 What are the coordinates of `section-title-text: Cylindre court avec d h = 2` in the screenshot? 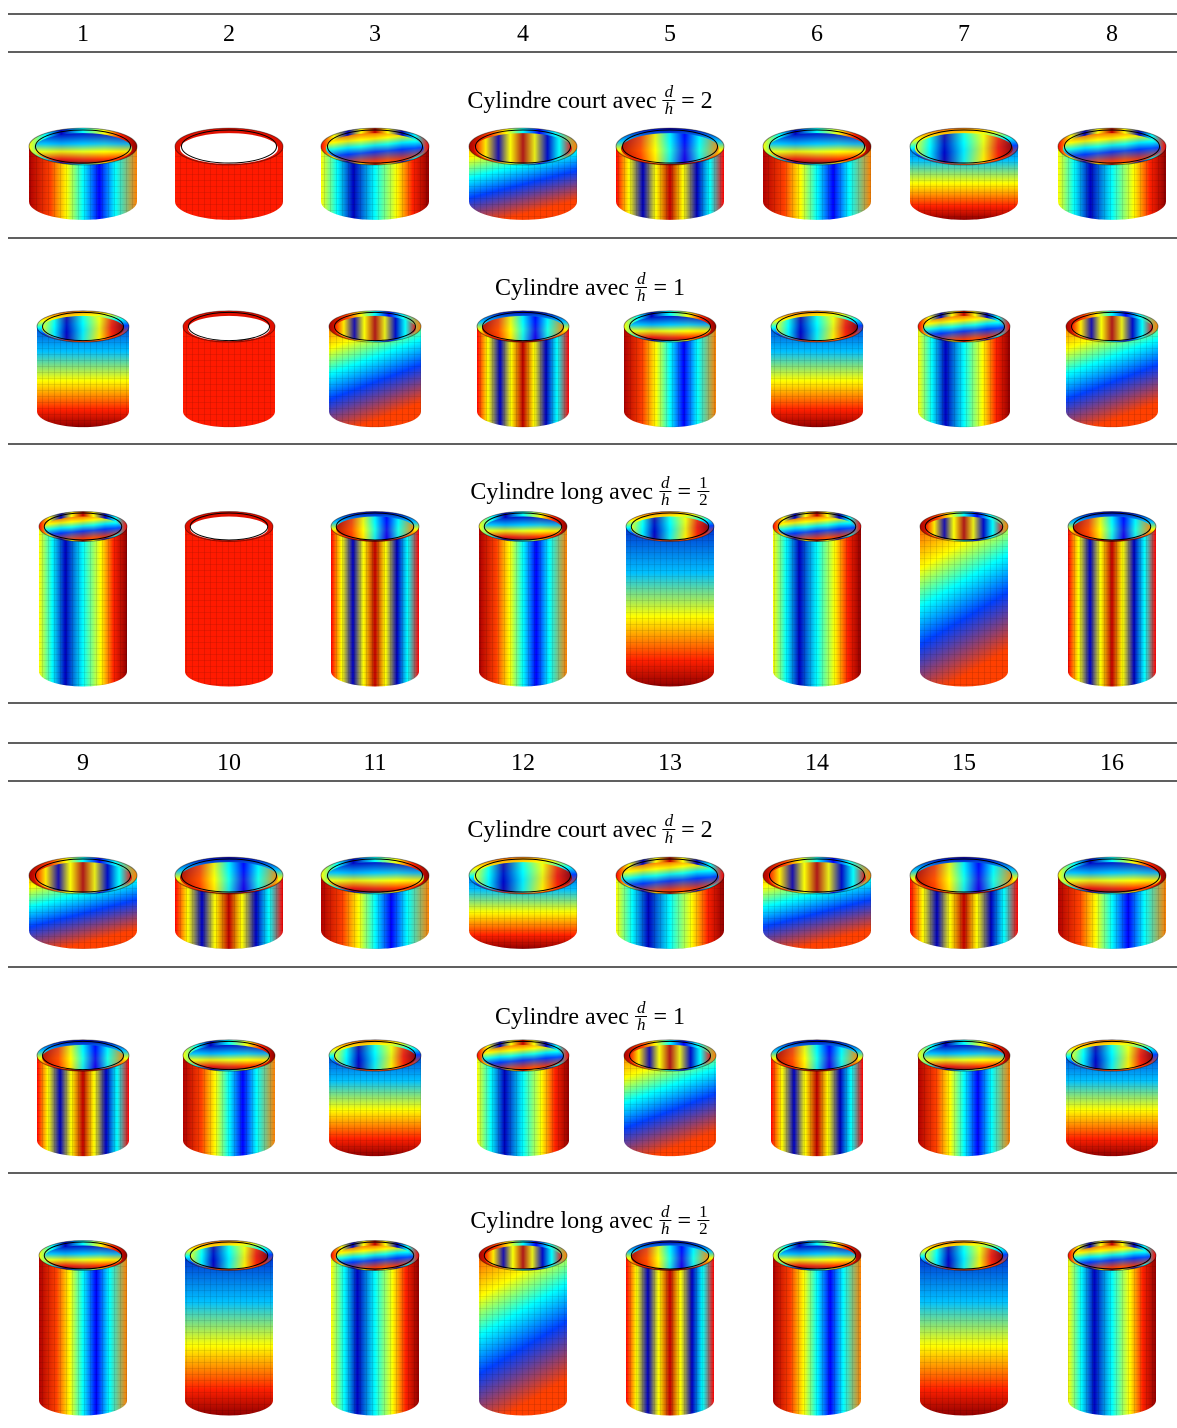 It's located at (589, 829).